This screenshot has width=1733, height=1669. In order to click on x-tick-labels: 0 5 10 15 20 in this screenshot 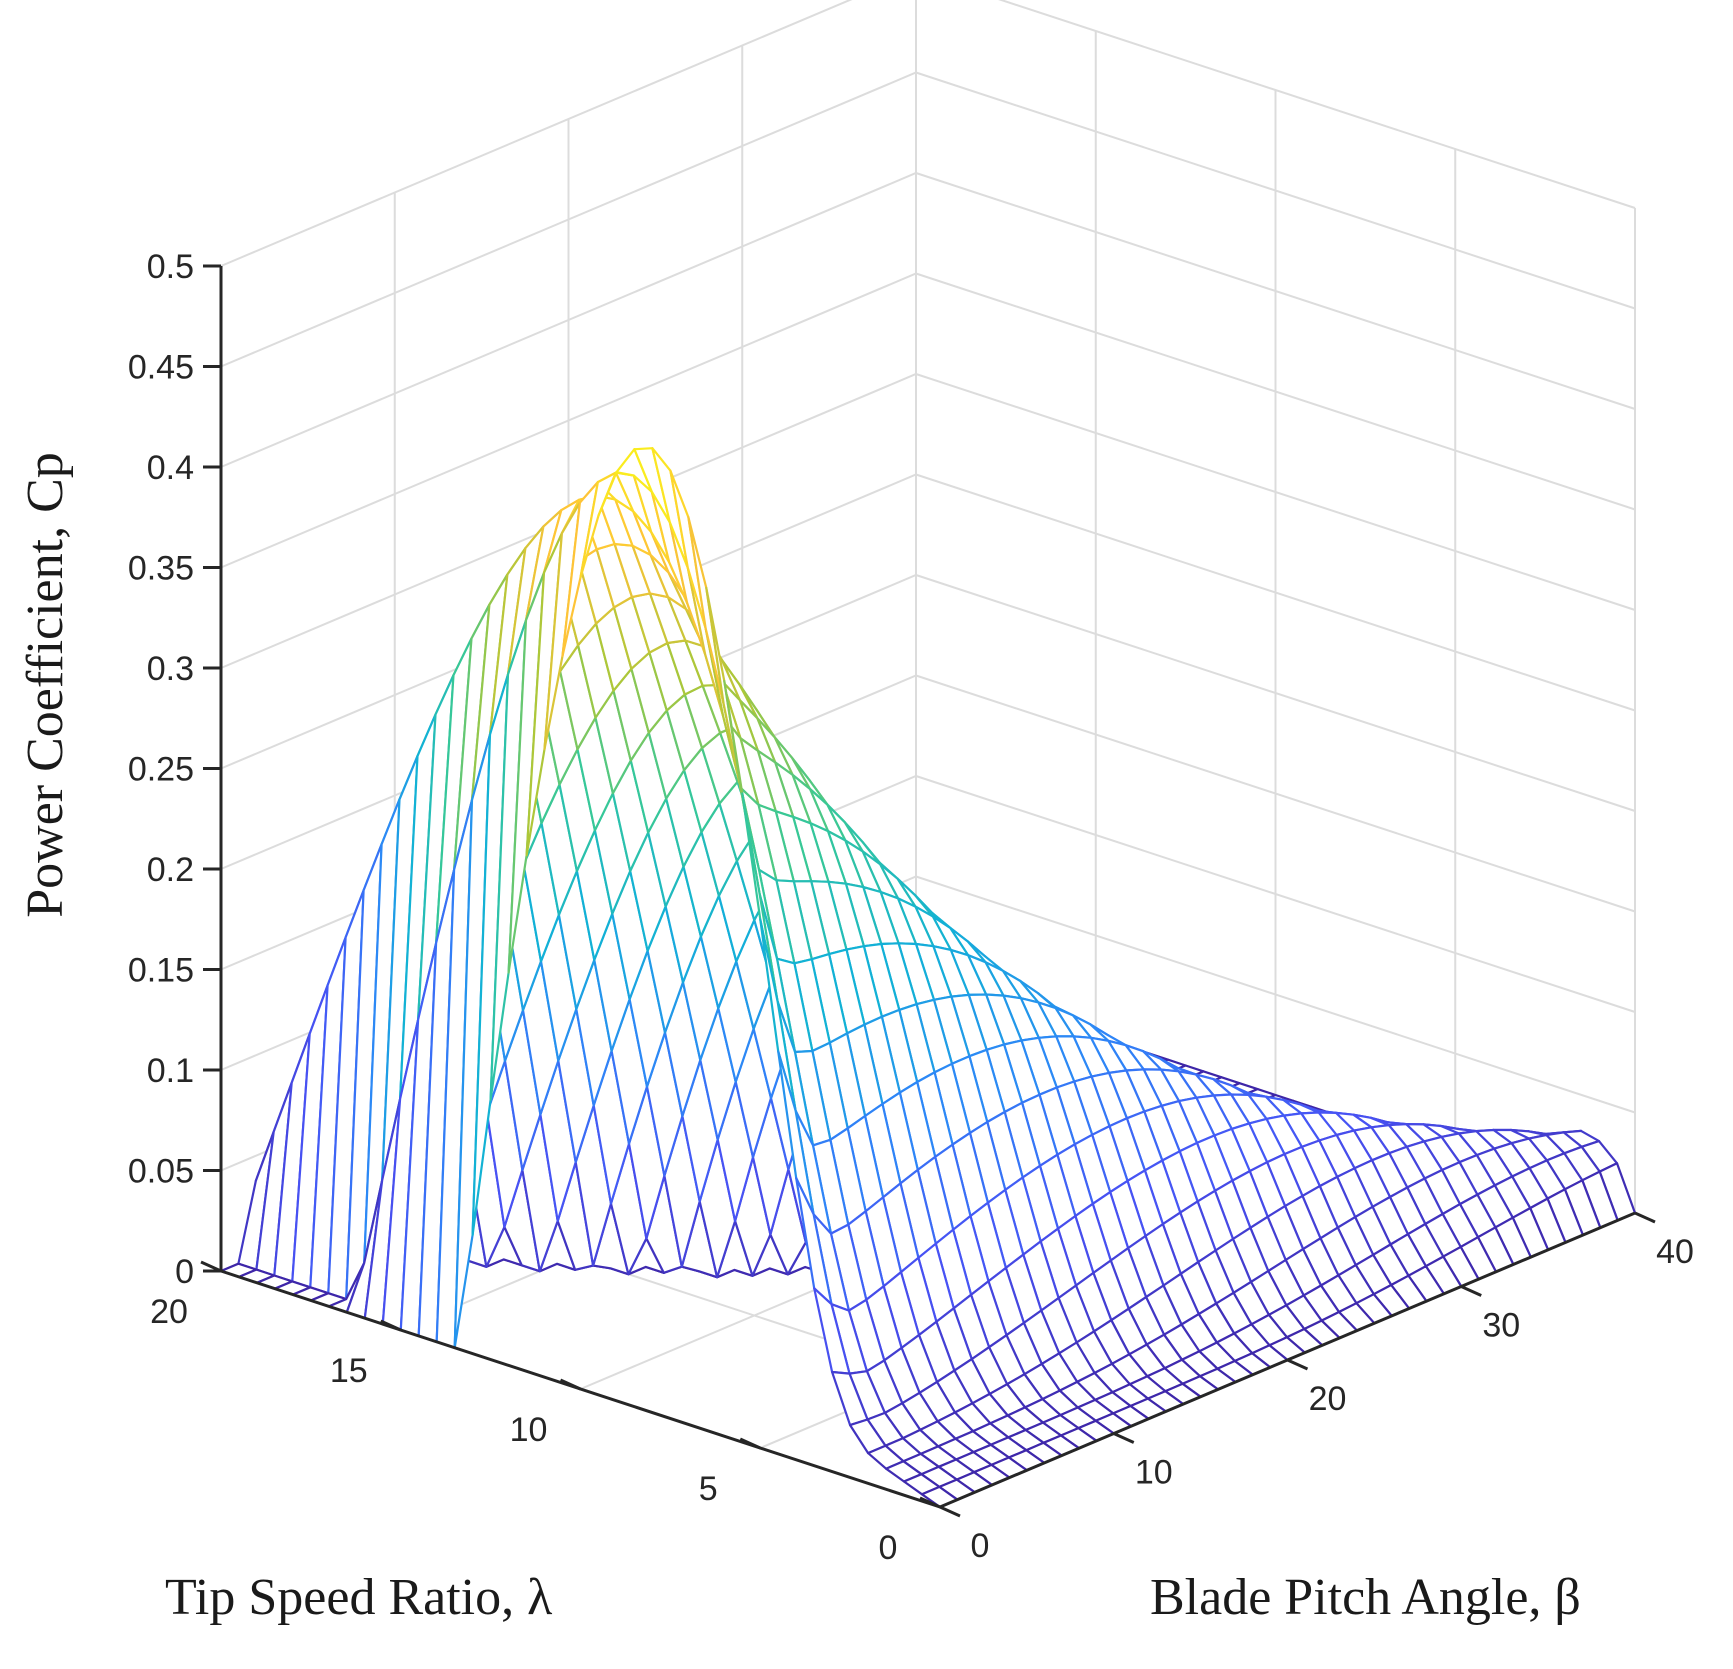, I will do `click(545, 1413)`.